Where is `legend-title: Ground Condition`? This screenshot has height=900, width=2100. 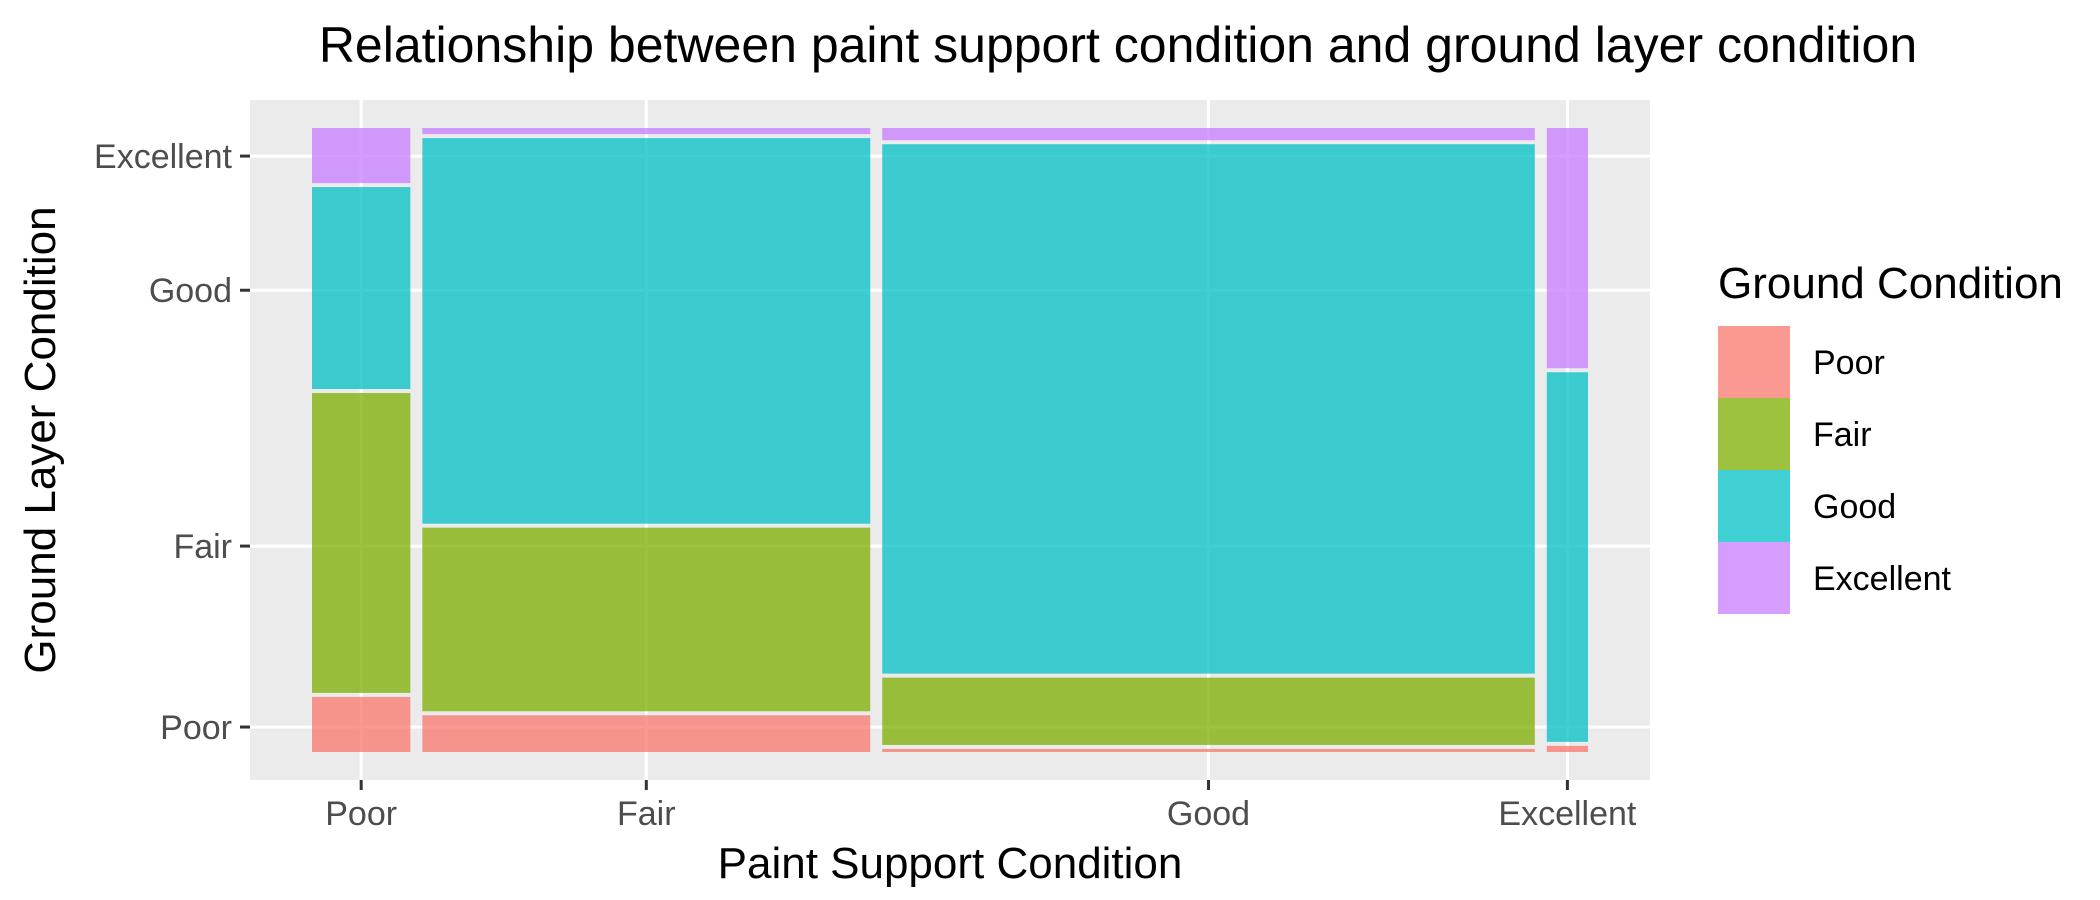 legend-title: Ground Condition is located at coordinates (1890, 283).